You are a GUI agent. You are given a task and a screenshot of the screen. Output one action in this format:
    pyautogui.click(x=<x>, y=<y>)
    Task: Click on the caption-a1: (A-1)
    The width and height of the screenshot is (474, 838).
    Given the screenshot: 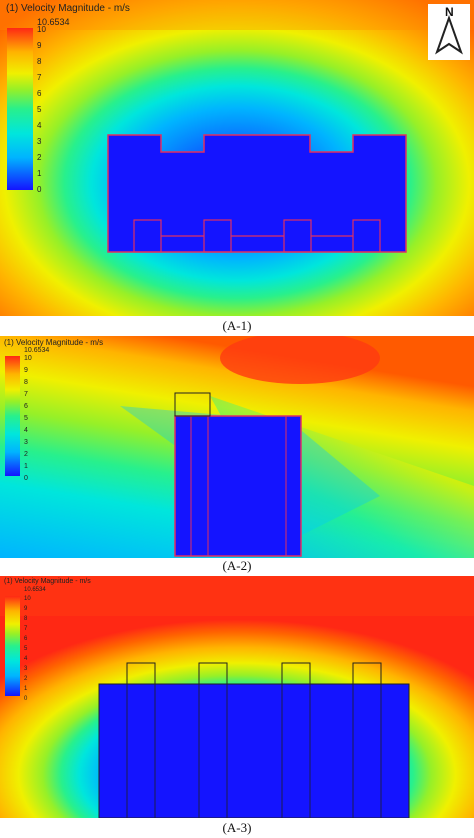 What is the action you would take?
    pyautogui.click(x=237, y=325)
    